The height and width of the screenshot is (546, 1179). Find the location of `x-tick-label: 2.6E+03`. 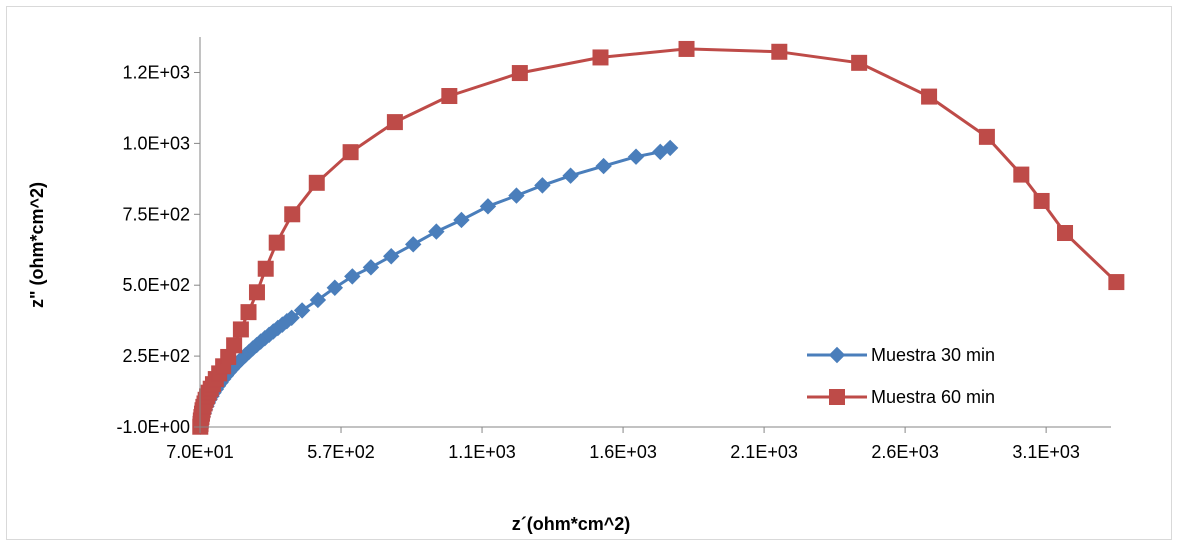

x-tick-label: 2.6E+03 is located at coordinates (905, 452).